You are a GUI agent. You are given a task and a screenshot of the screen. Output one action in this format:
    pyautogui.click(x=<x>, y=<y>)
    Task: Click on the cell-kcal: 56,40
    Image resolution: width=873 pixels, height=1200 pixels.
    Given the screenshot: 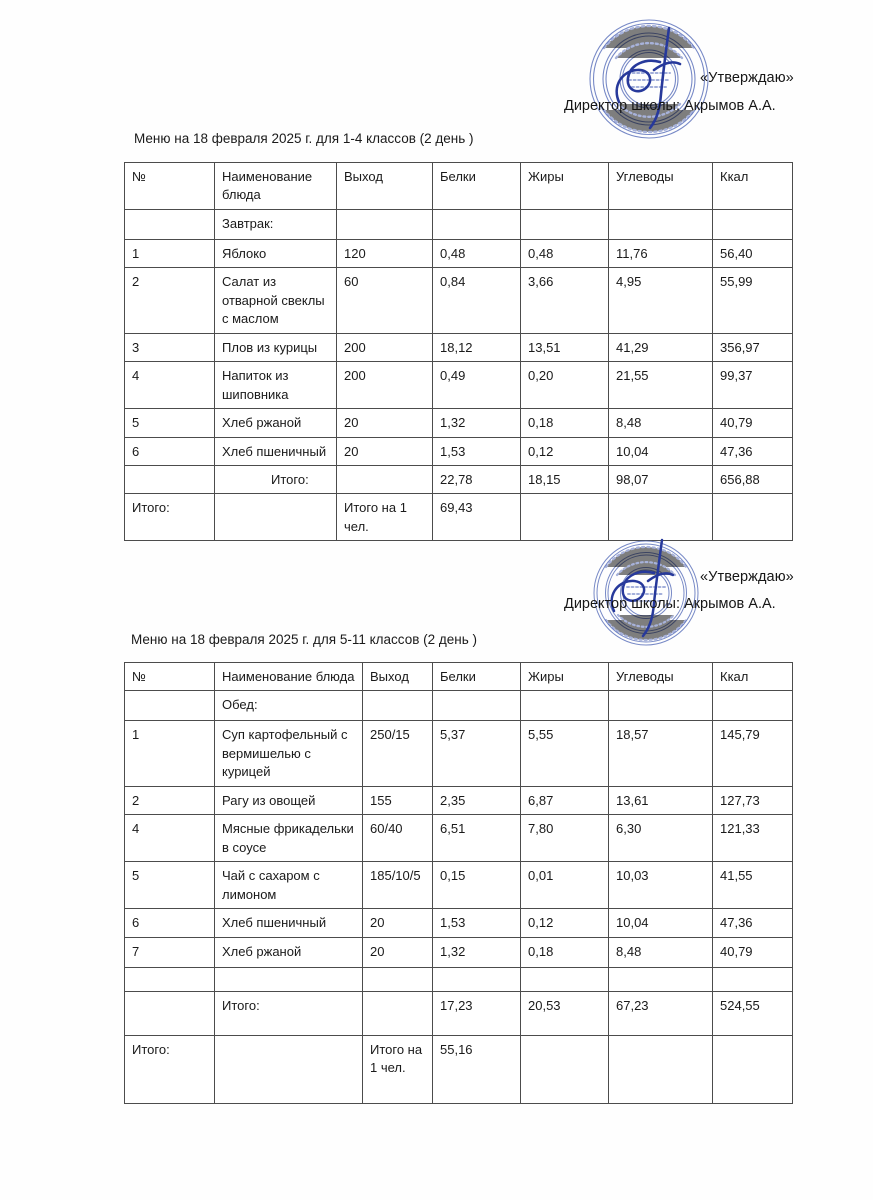 What is the action you would take?
    pyautogui.click(x=752, y=253)
    